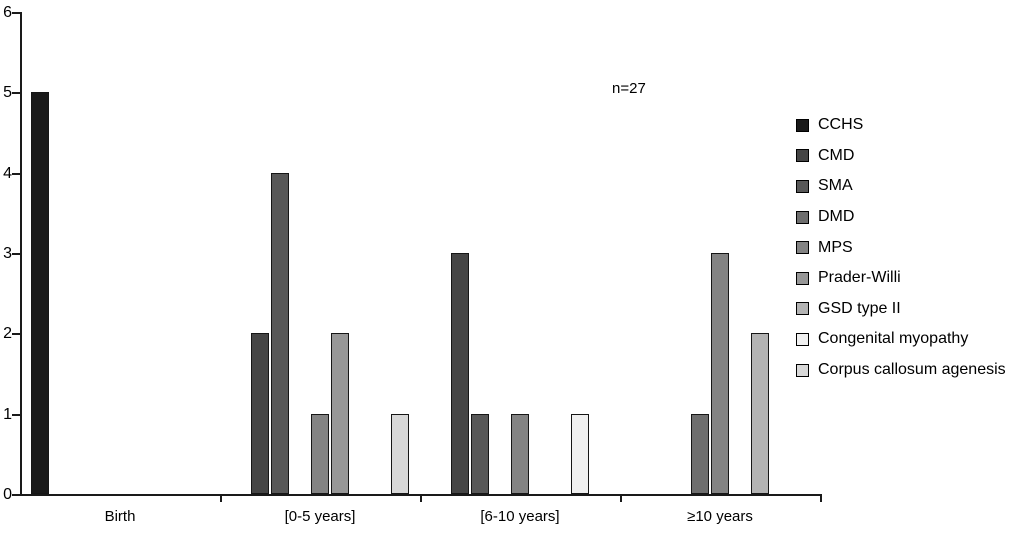 The height and width of the screenshot is (549, 1024). What do you see at coordinates (802, 309) in the screenshot?
I see `legend-swatch-gsd-type-ii` at bounding box center [802, 309].